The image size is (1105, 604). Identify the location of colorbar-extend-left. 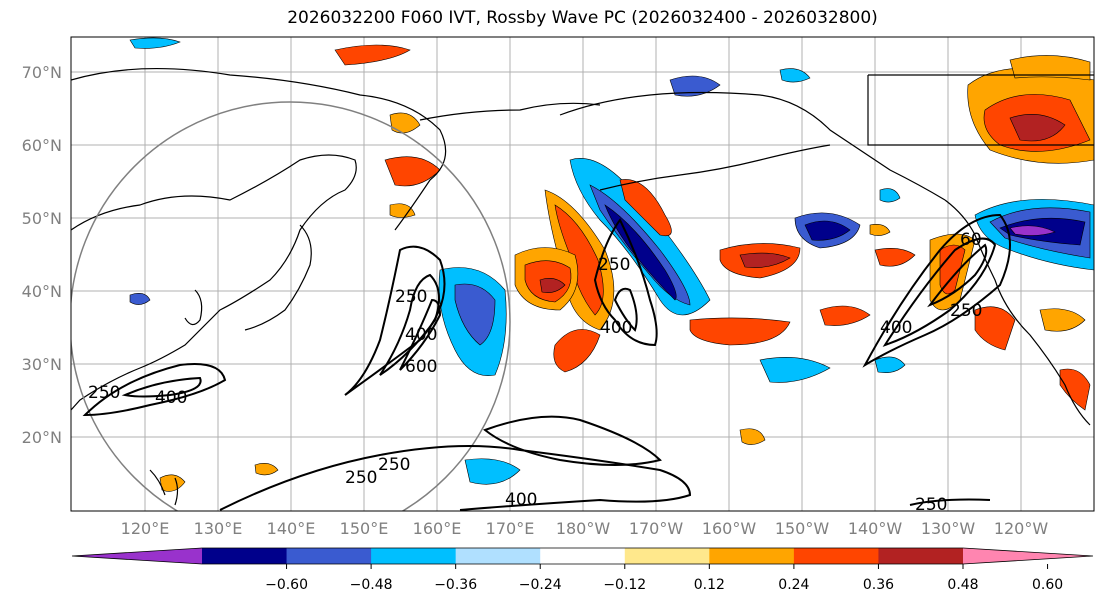
(137, 556).